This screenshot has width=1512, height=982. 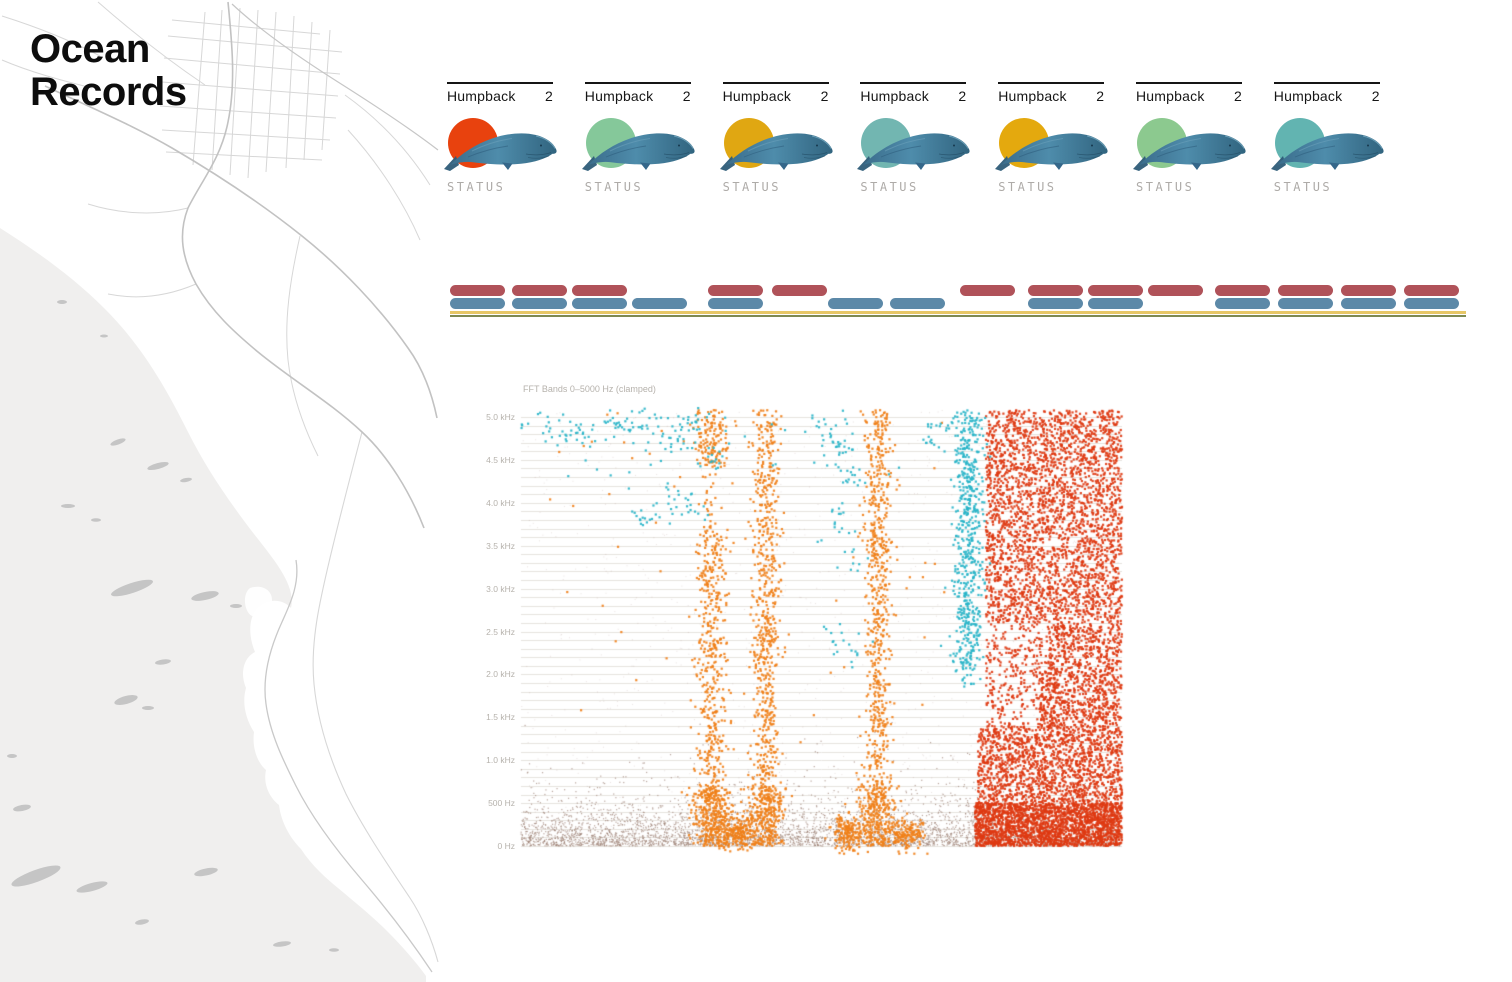 What do you see at coordinates (500, 760) in the screenshot?
I see `y-tick-label: 1.0 kHz` at bounding box center [500, 760].